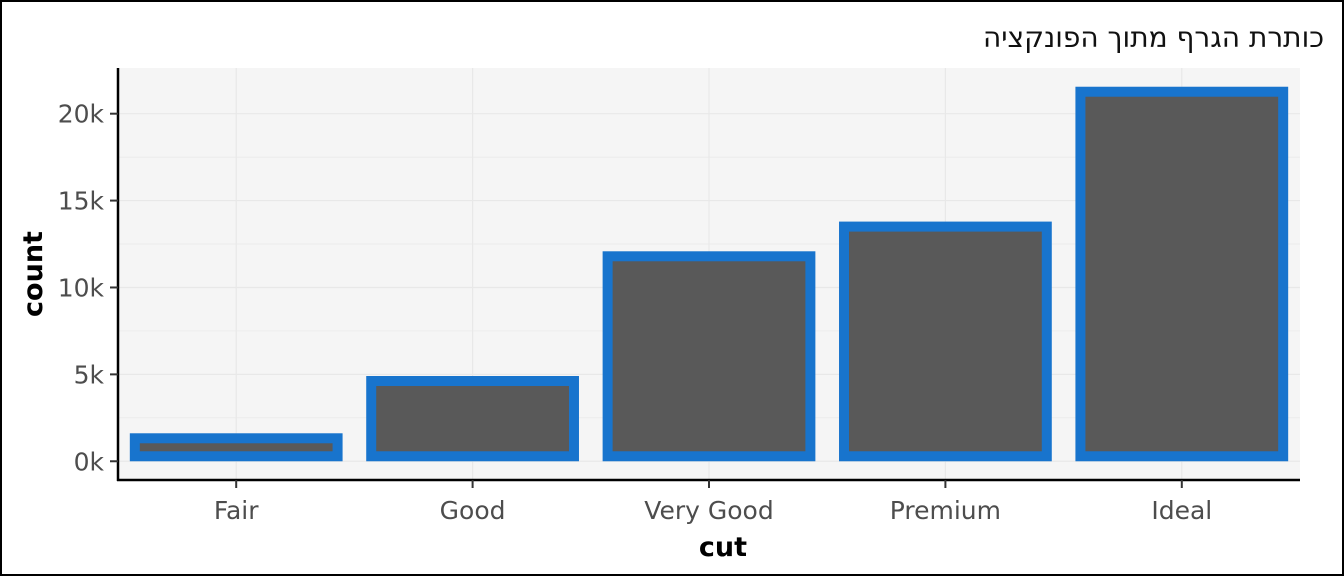  Describe the element at coordinates (1181, 510) in the screenshot. I see `x-tick-label: Ideal` at that location.